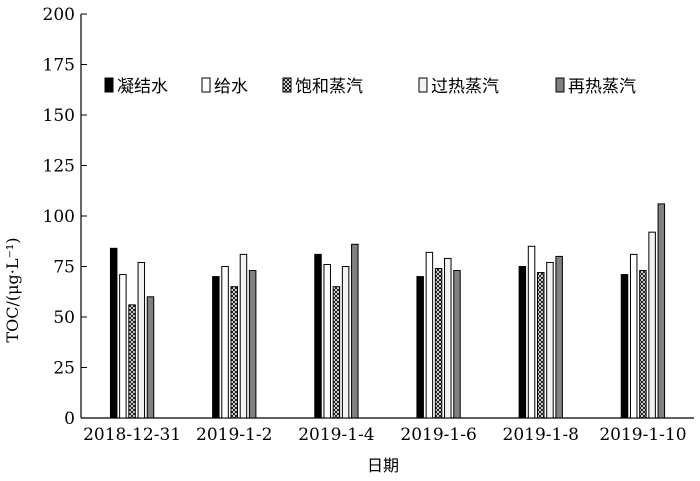 The height and width of the screenshot is (481, 700). What do you see at coordinates (64, 268) in the screenshot?
I see `y-tick-label: 75` at bounding box center [64, 268].